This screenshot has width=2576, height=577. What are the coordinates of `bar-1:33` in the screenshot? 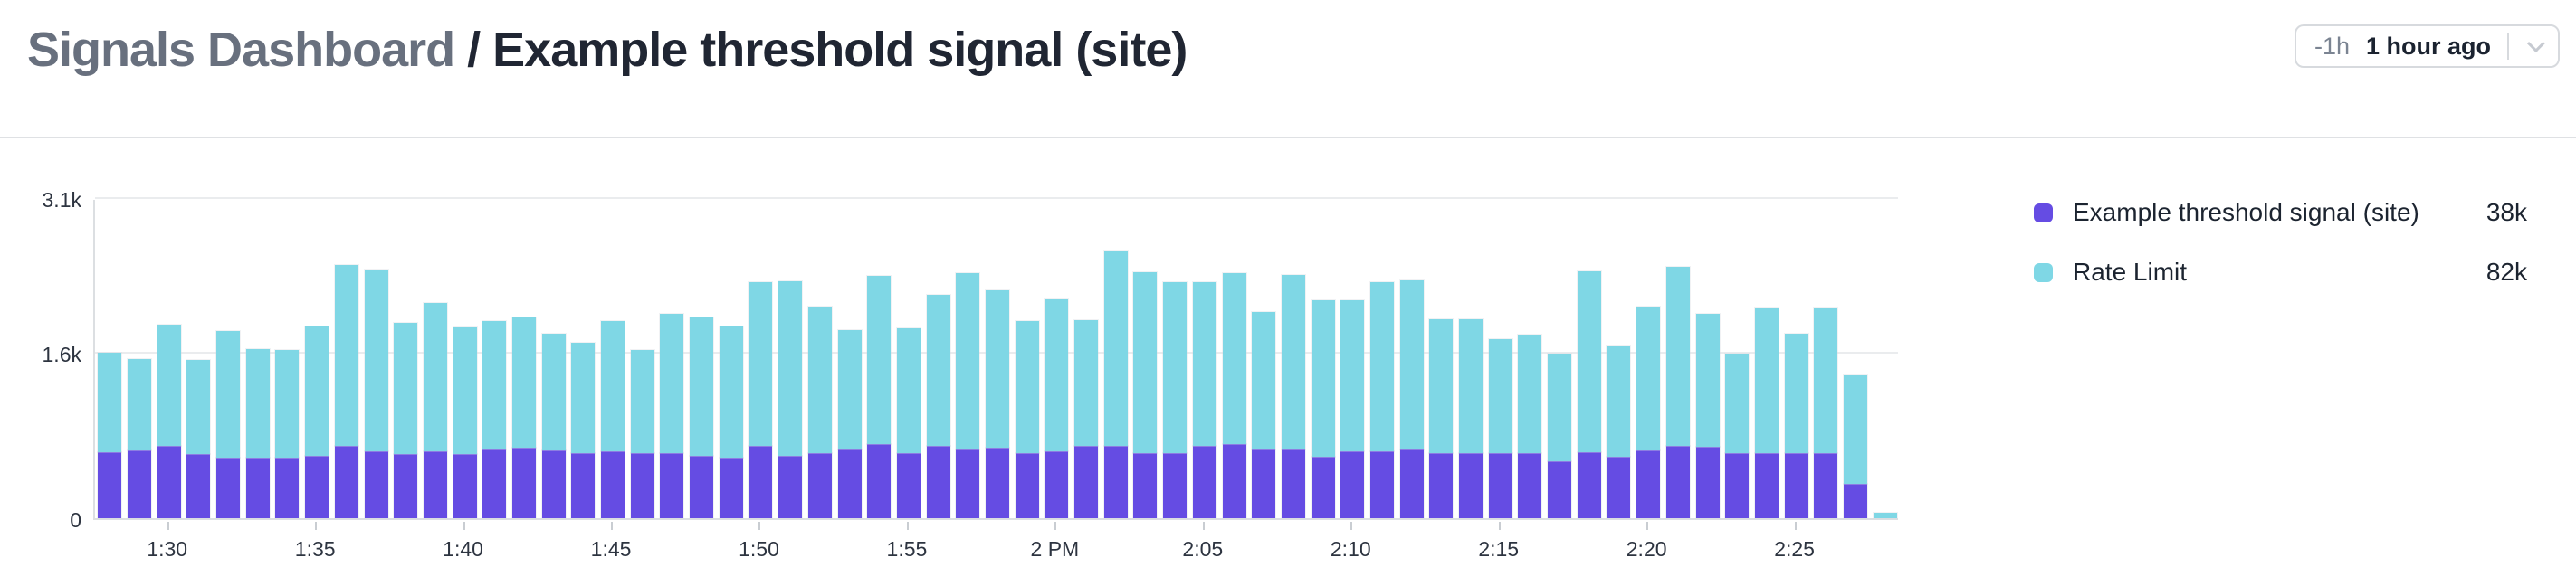 It's located at (257, 358).